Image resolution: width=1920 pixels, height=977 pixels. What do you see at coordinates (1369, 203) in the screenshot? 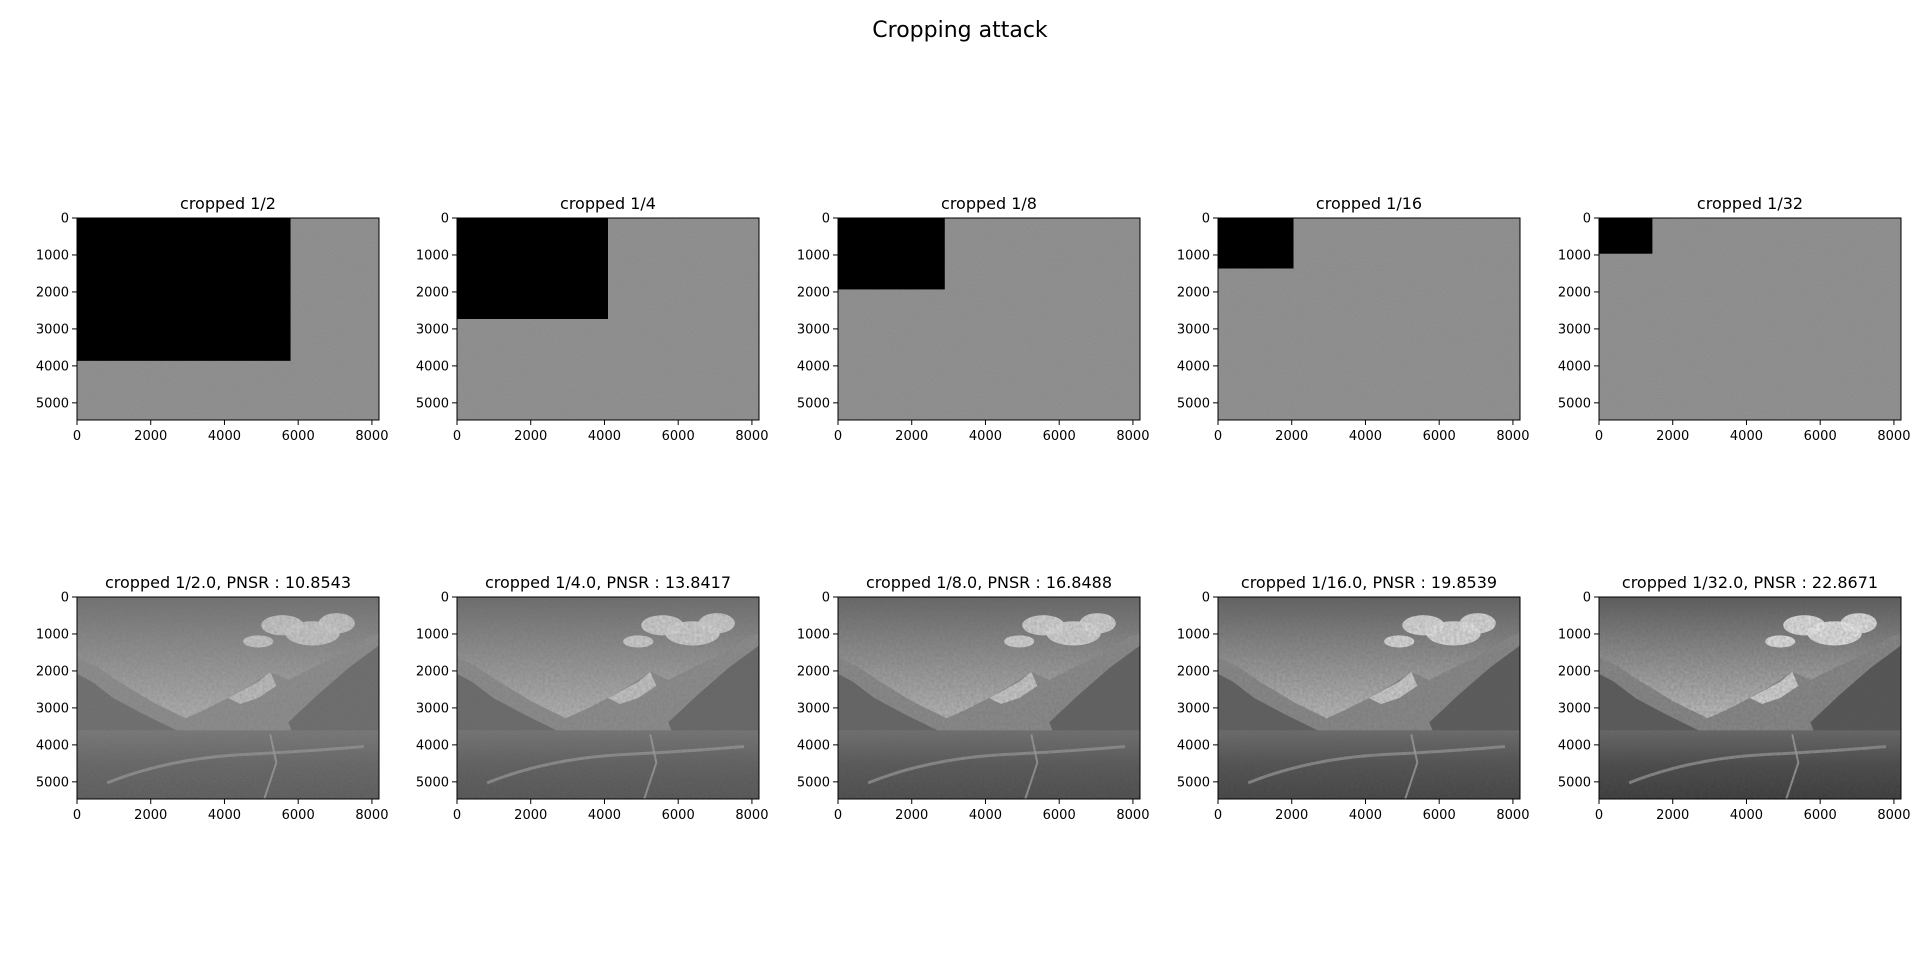
I see `subplot-title: cropped 1/16` at bounding box center [1369, 203].